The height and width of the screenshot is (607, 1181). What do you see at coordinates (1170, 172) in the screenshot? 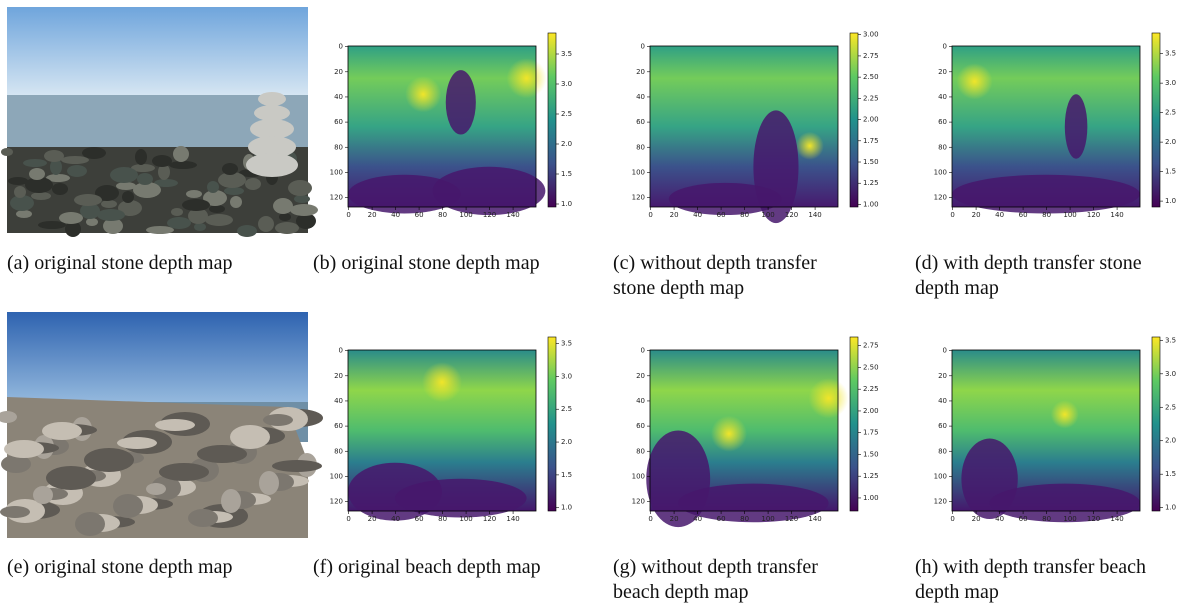
I see `colorbar-tick-label: 1.5` at bounding box center [1170, 172].